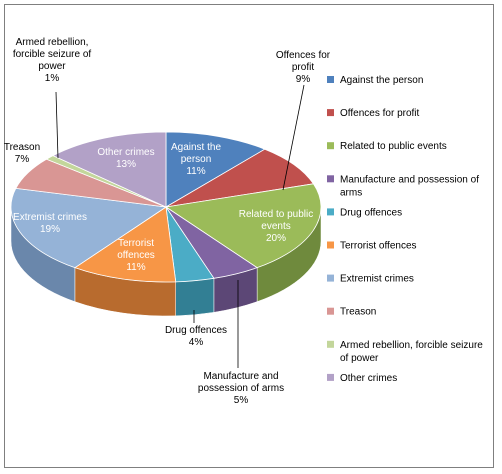 The image size is (502, 474). I want to click on legend-label-2: Offences for profit, so click(380, 113).